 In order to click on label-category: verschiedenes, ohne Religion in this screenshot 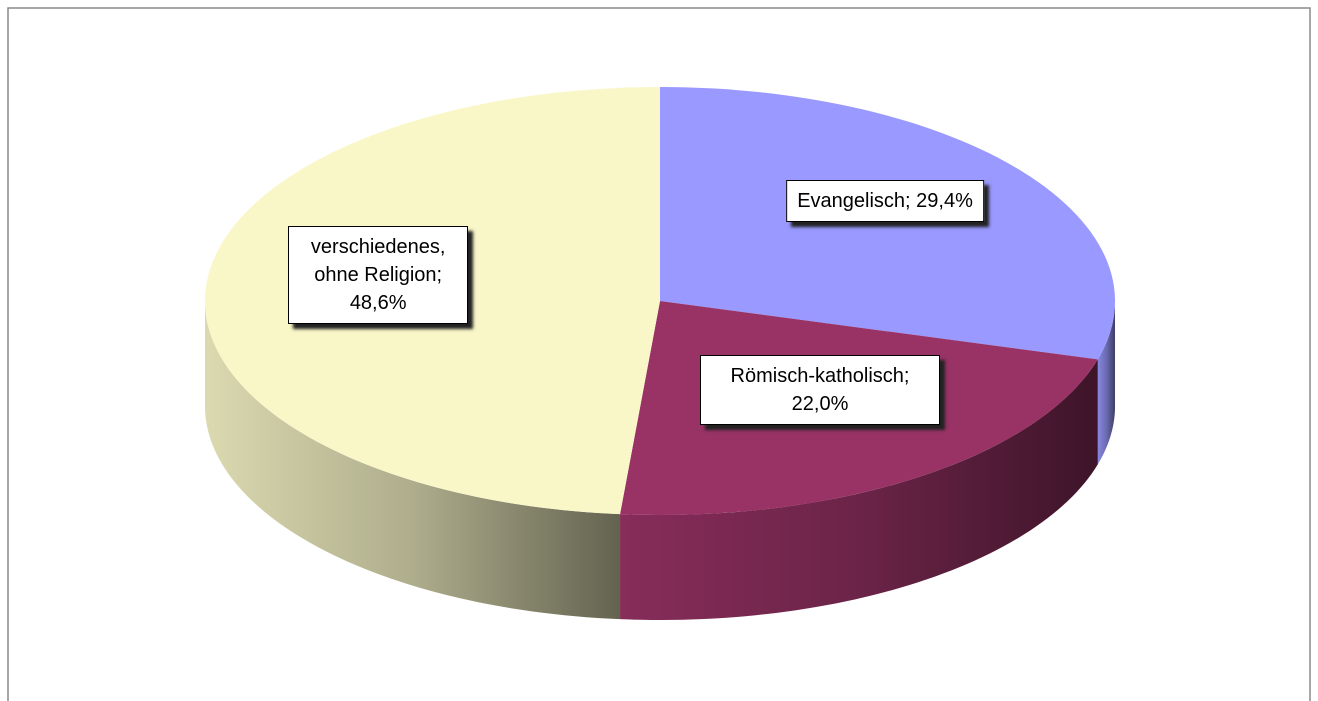, I will do `click(378, 261)`.